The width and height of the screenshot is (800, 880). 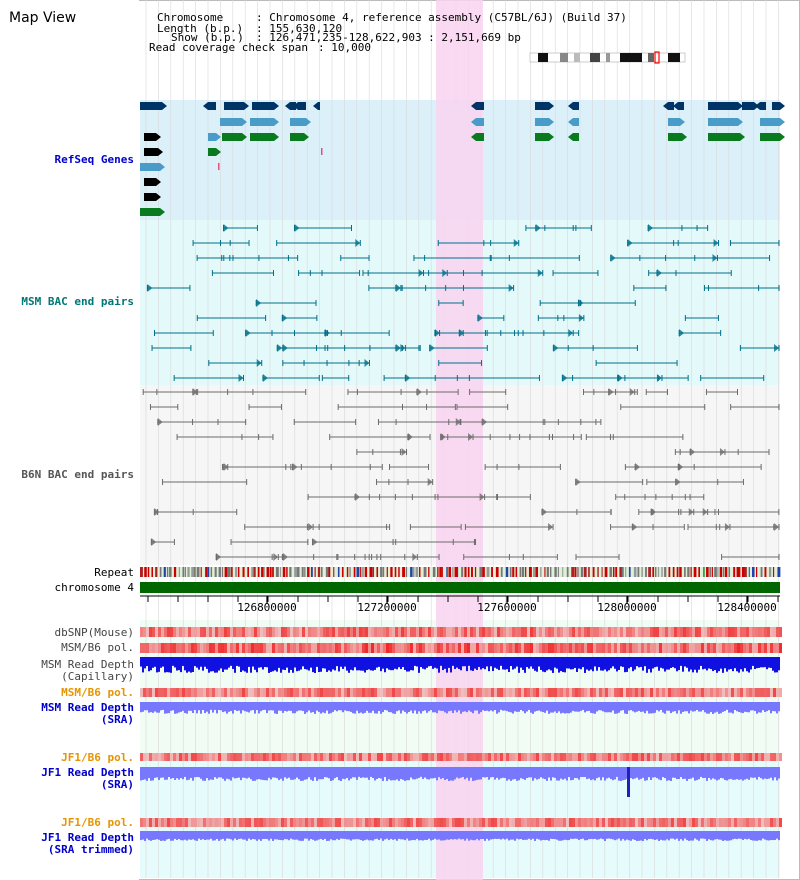 What do you see at coordinates (461, 632) in the screenshot?
I see `dbsnp-heat-track` at bounding box center [461, 632].